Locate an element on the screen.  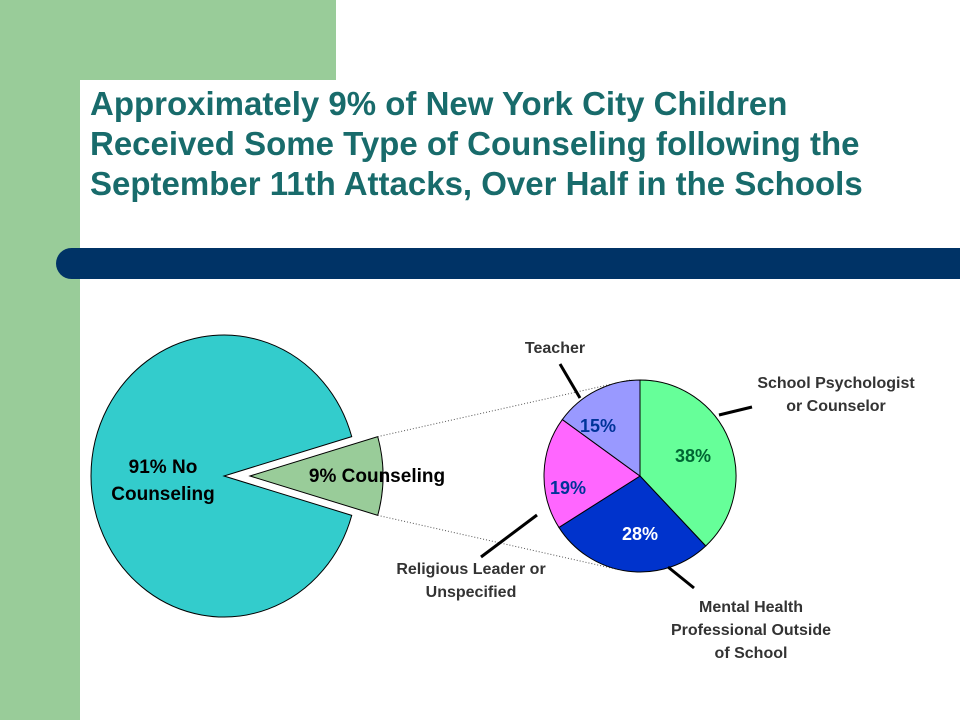
title-underline-bar is located at coordinates (508, 263).